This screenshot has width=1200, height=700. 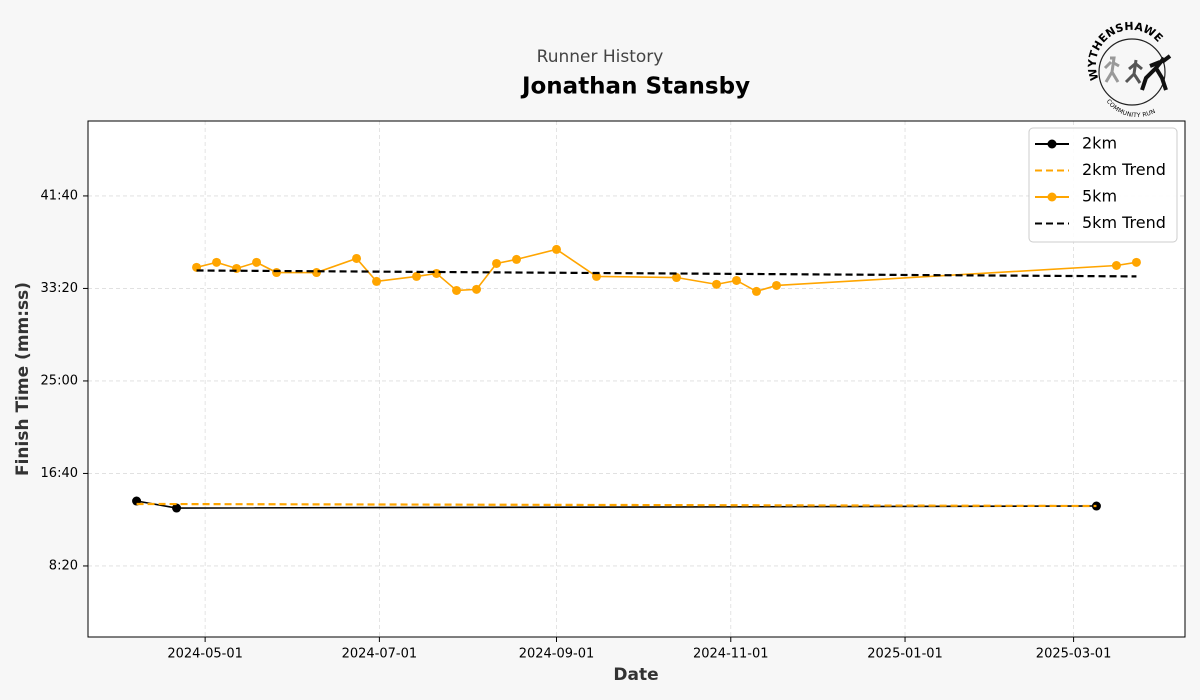 I want to click on legend-label: 2km, so click(x=1099, y=143).